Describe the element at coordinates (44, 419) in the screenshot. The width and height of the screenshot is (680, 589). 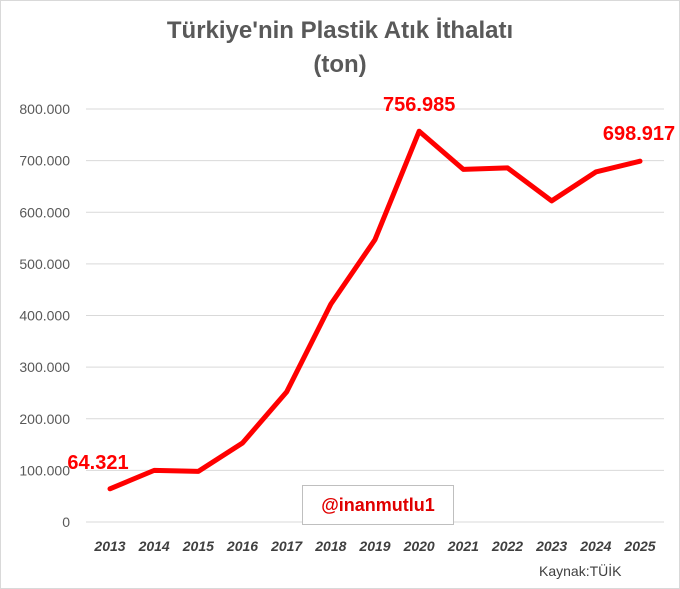
I see `y-tick-label: 200.000` at that location.